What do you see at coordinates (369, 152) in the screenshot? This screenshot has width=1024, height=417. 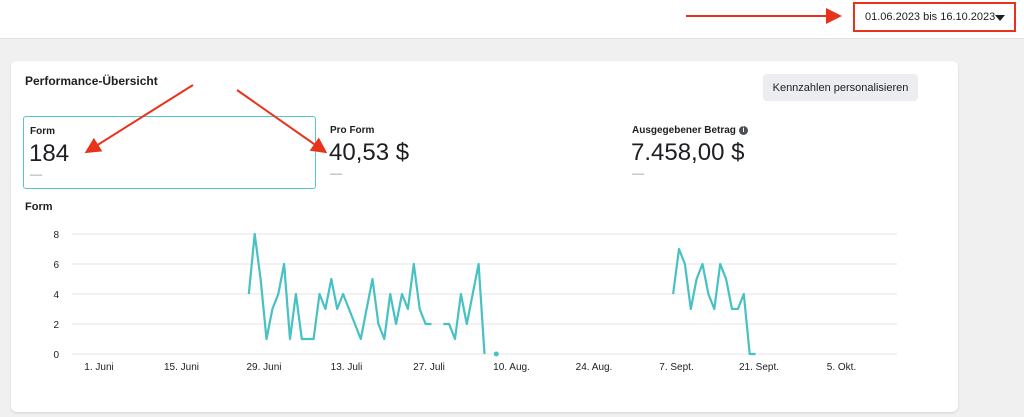 I see `metric-value: 40,53 $` at bounding box center [369, 152].